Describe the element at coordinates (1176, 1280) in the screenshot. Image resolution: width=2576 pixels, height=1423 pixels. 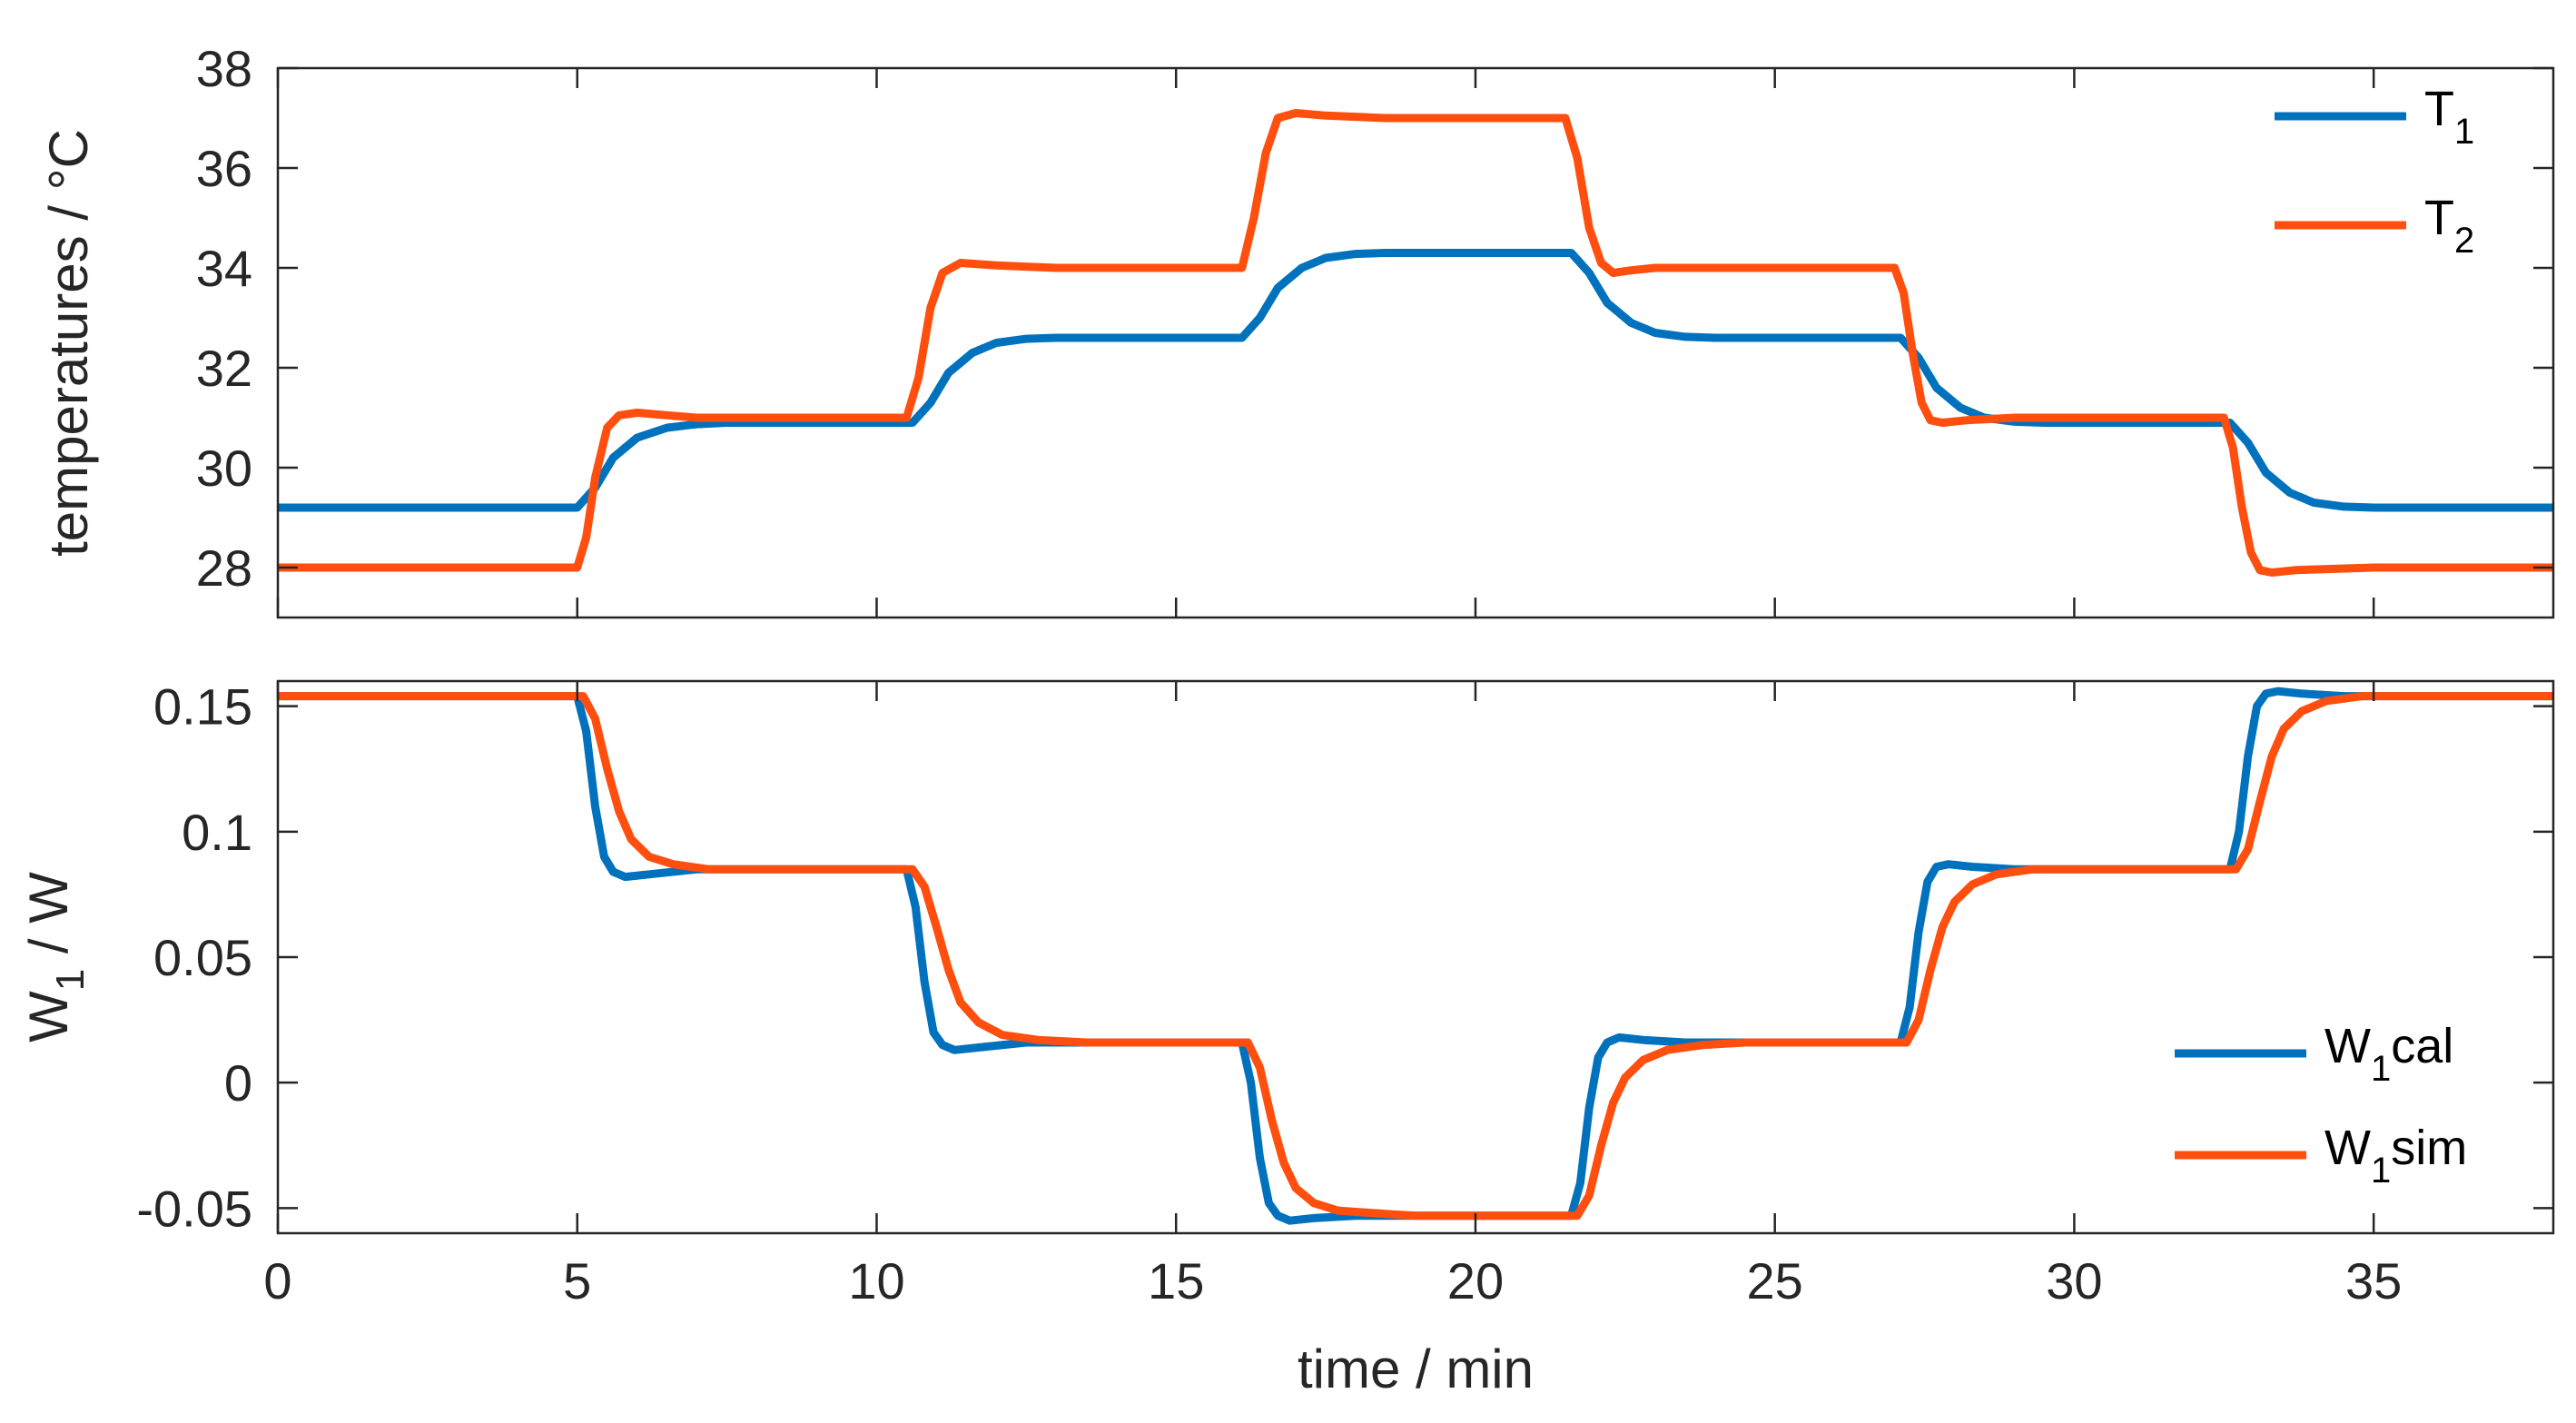
I see `x-tick-label: 15` at that location.